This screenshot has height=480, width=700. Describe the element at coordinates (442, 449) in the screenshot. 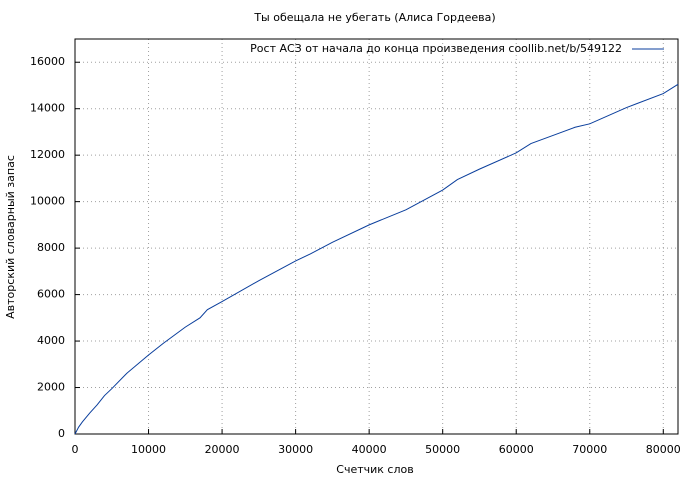

I see `x-tick-label: 50000` at that location.